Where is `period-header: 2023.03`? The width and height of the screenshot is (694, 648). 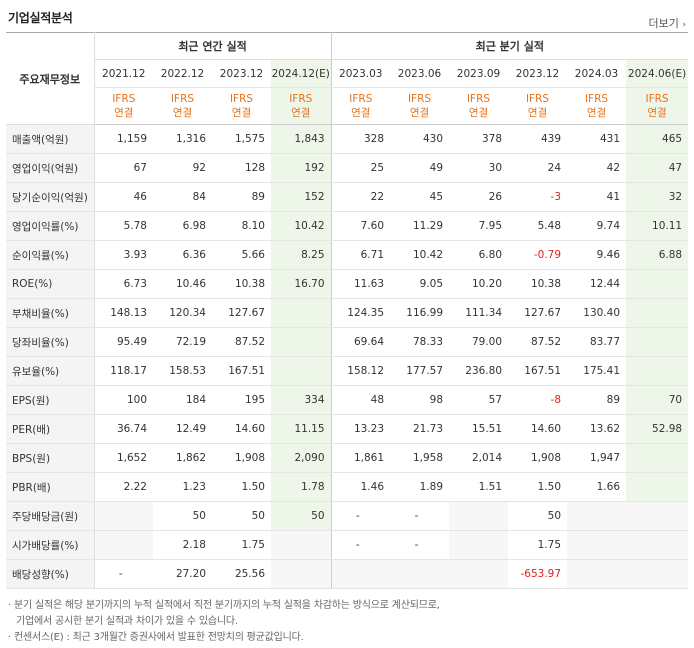 period-header: 2023.03 is located at coordinates (361, 73).